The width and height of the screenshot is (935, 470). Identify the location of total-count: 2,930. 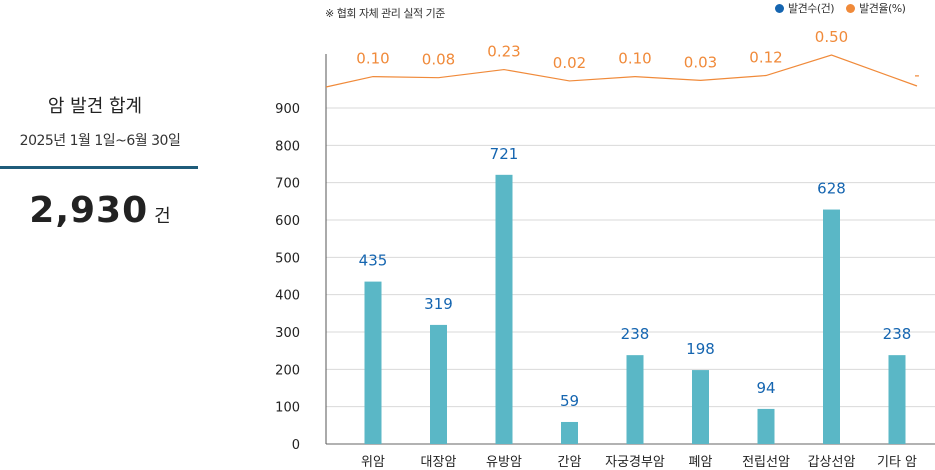
(89, 210).